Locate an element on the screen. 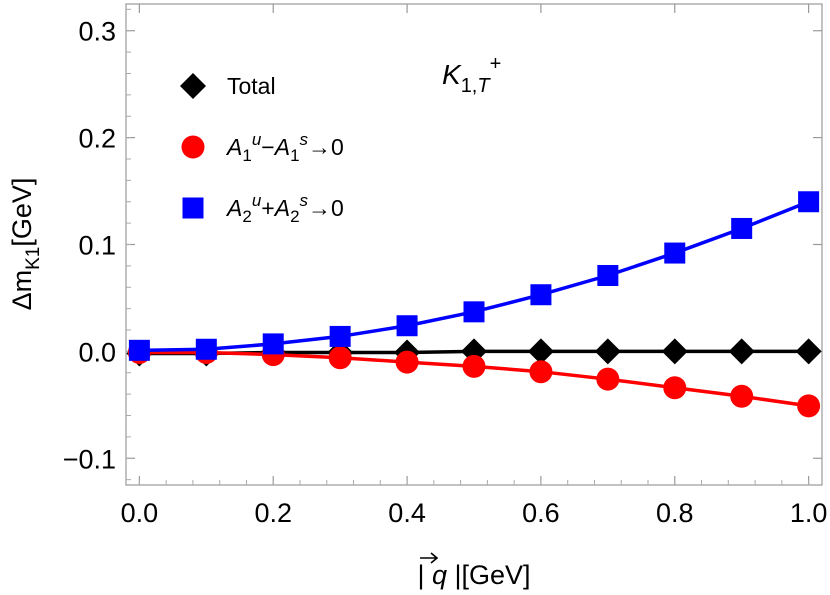  legend-label: A2u+A2s→0 is located at coordinates (284, 208).